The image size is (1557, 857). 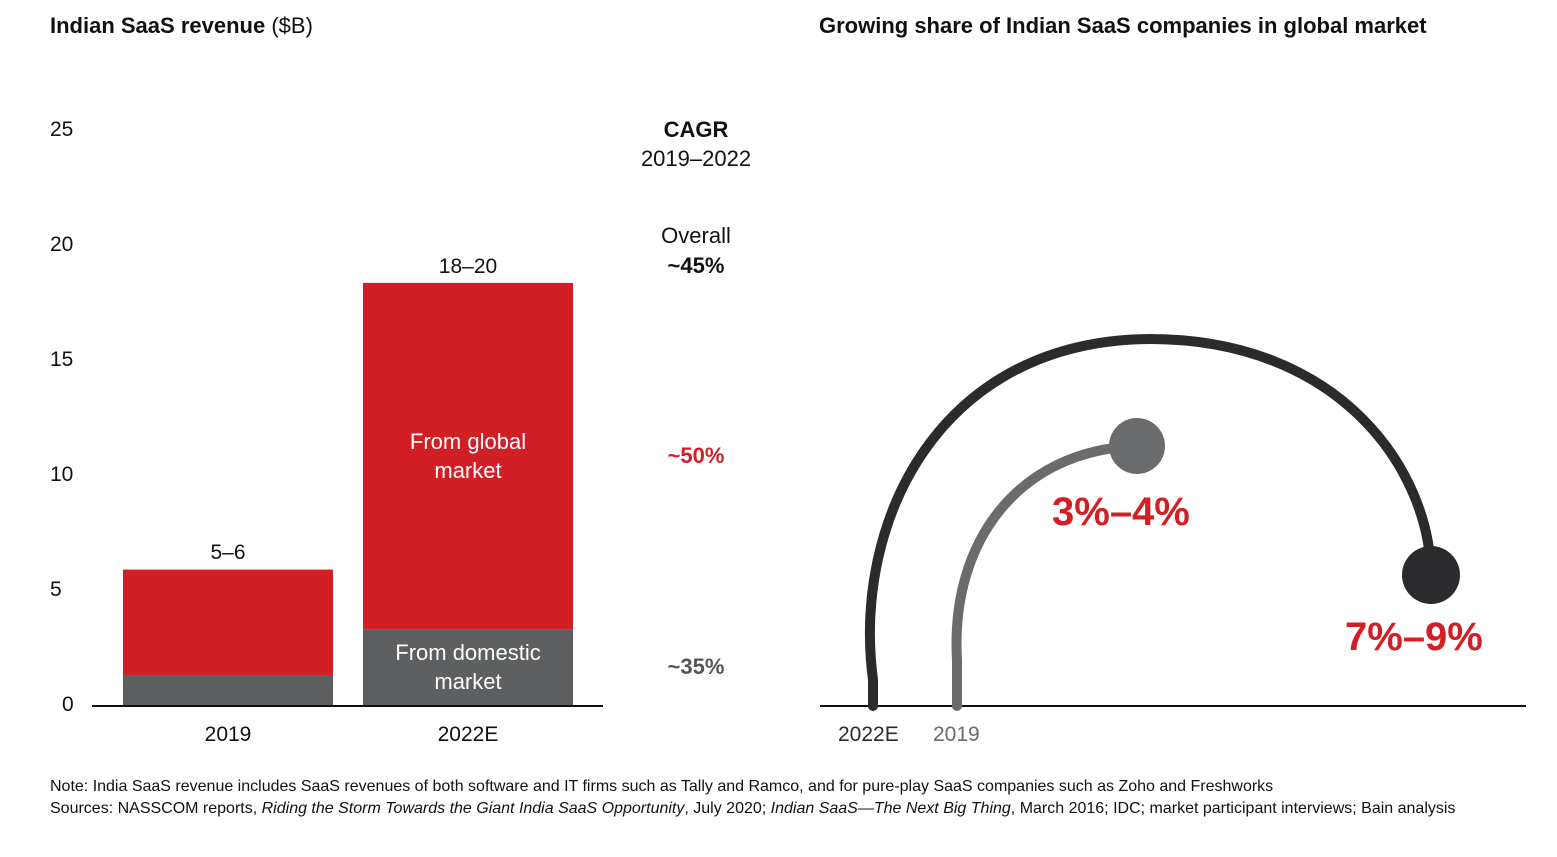 What do you see at coordinates (292, 25) in the screenshot?
I see `left-chart-title-unit: ($B)` at bounding box center [292, 25].